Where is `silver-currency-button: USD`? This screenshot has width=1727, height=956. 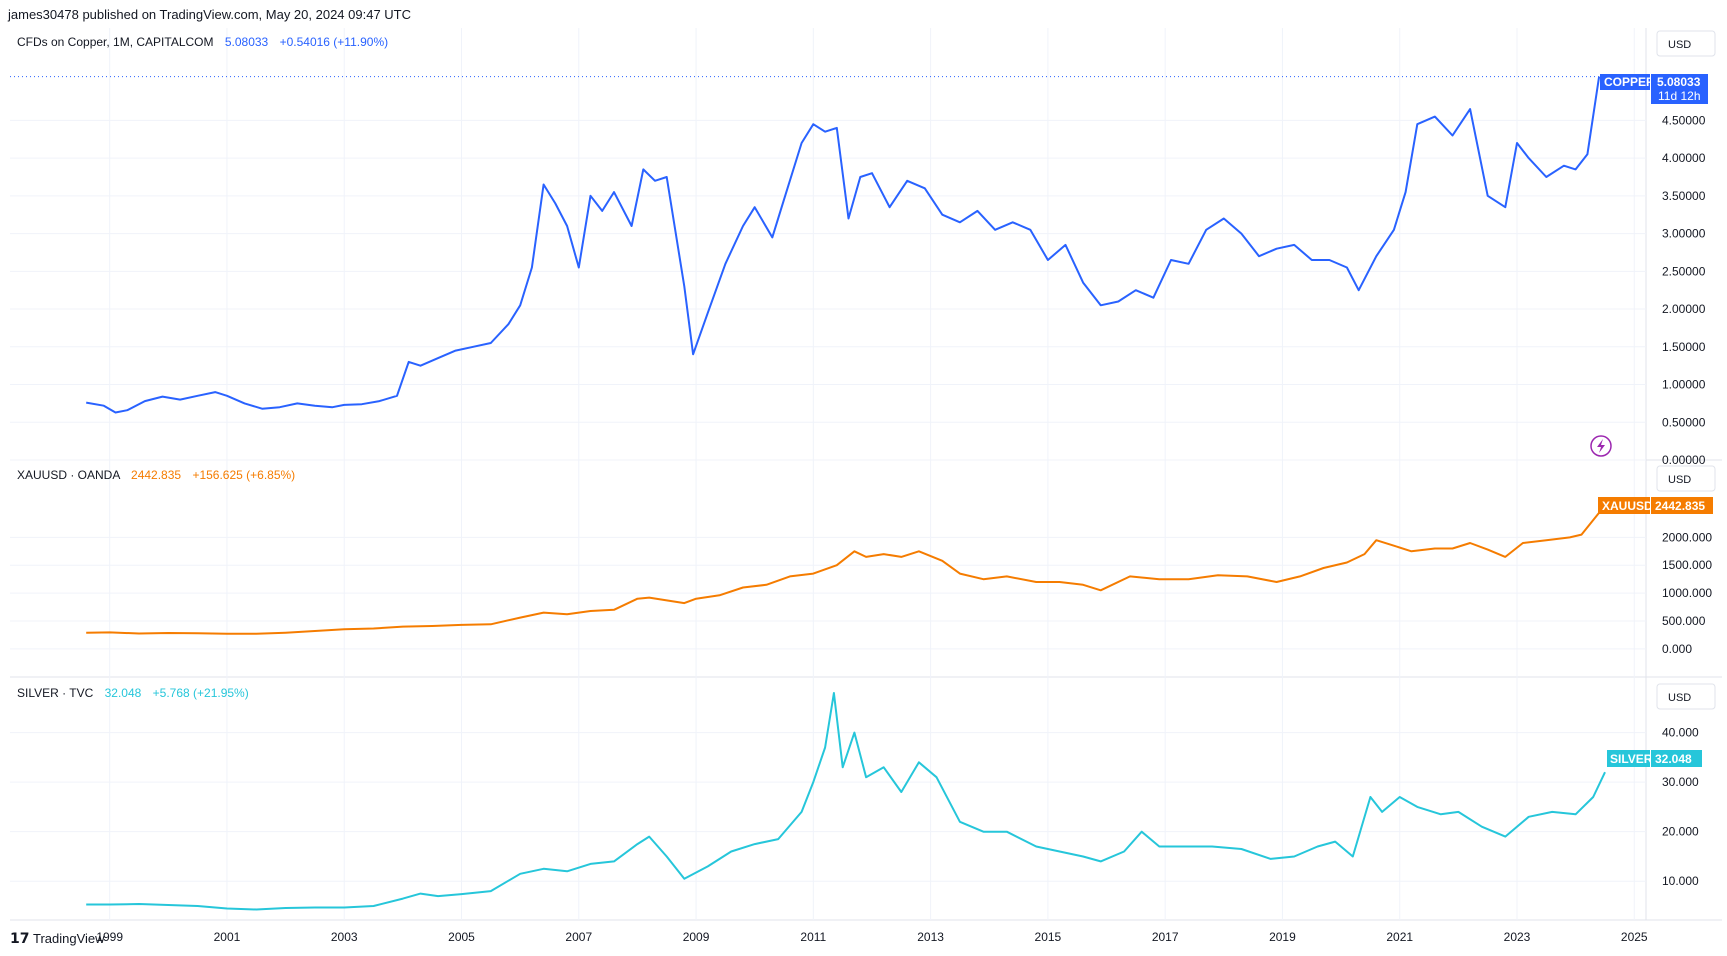 silver-currency-button: USD is located at coordinates (1686, 696).